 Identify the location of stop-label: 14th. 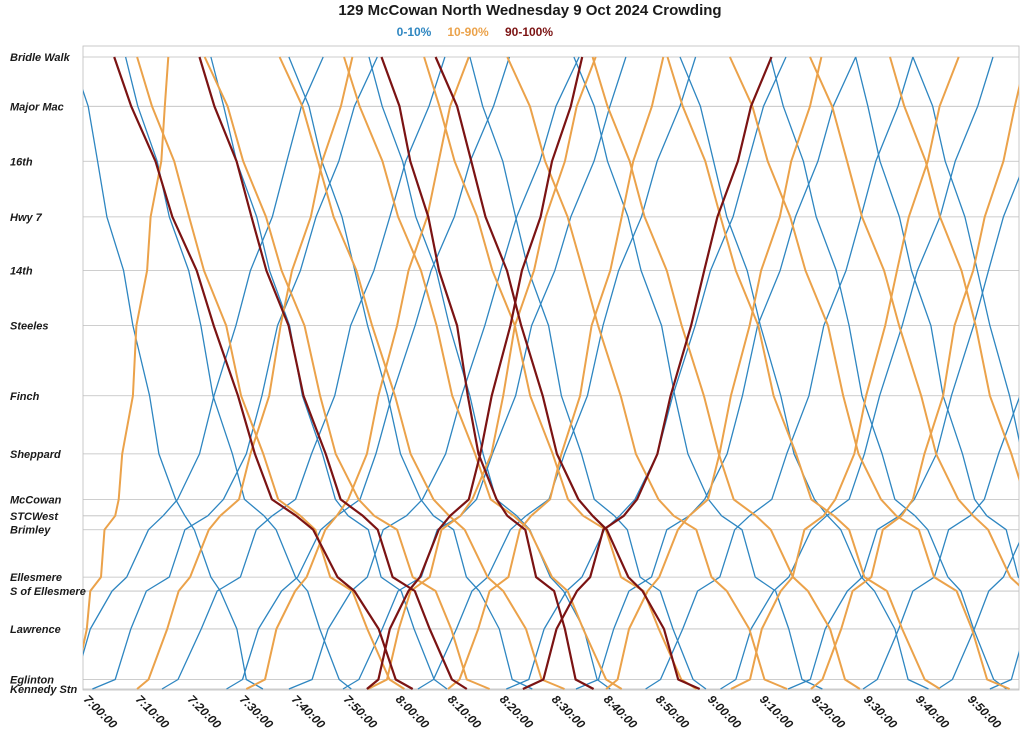
(21, 272).